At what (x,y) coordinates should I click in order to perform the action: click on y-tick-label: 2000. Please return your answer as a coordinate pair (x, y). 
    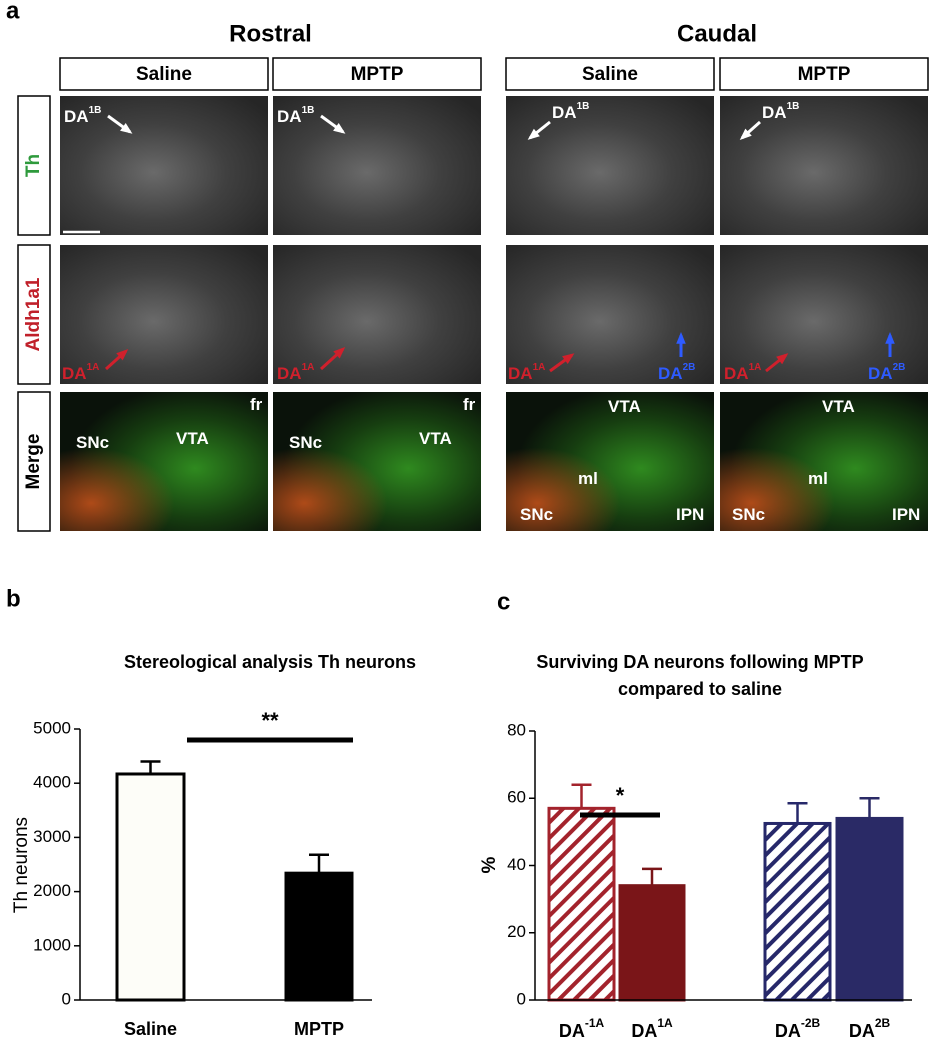
    Looking at the image, I should click on (52, 890).